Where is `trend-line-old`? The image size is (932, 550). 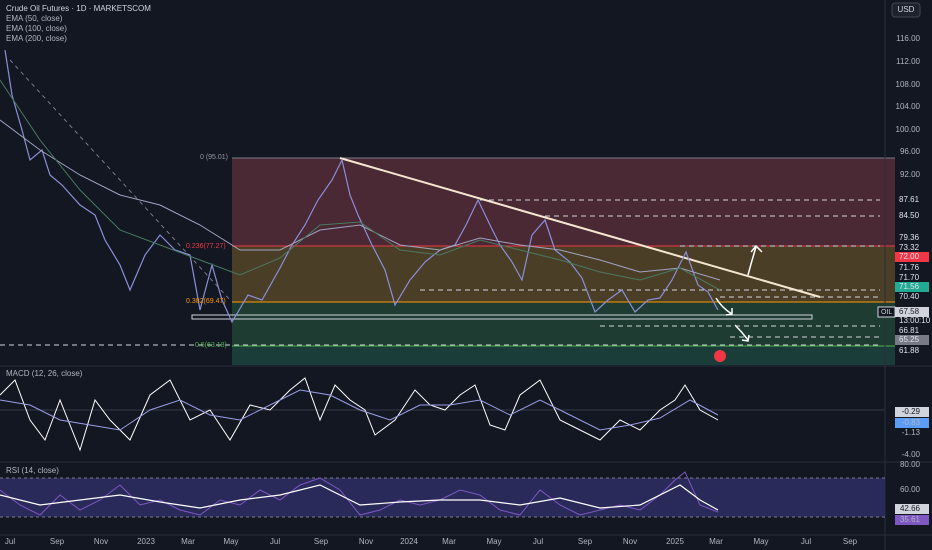 trend-line-old is located at coordinates (120, 180).